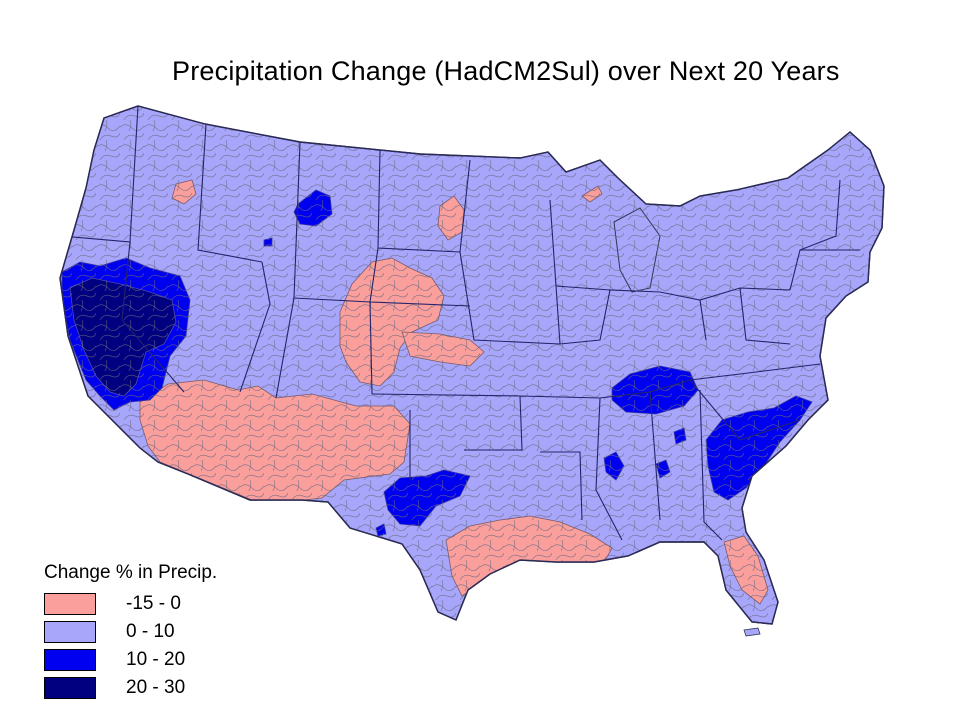  I want to click on legend-item-high: 20 - 30, so click(164, 688).